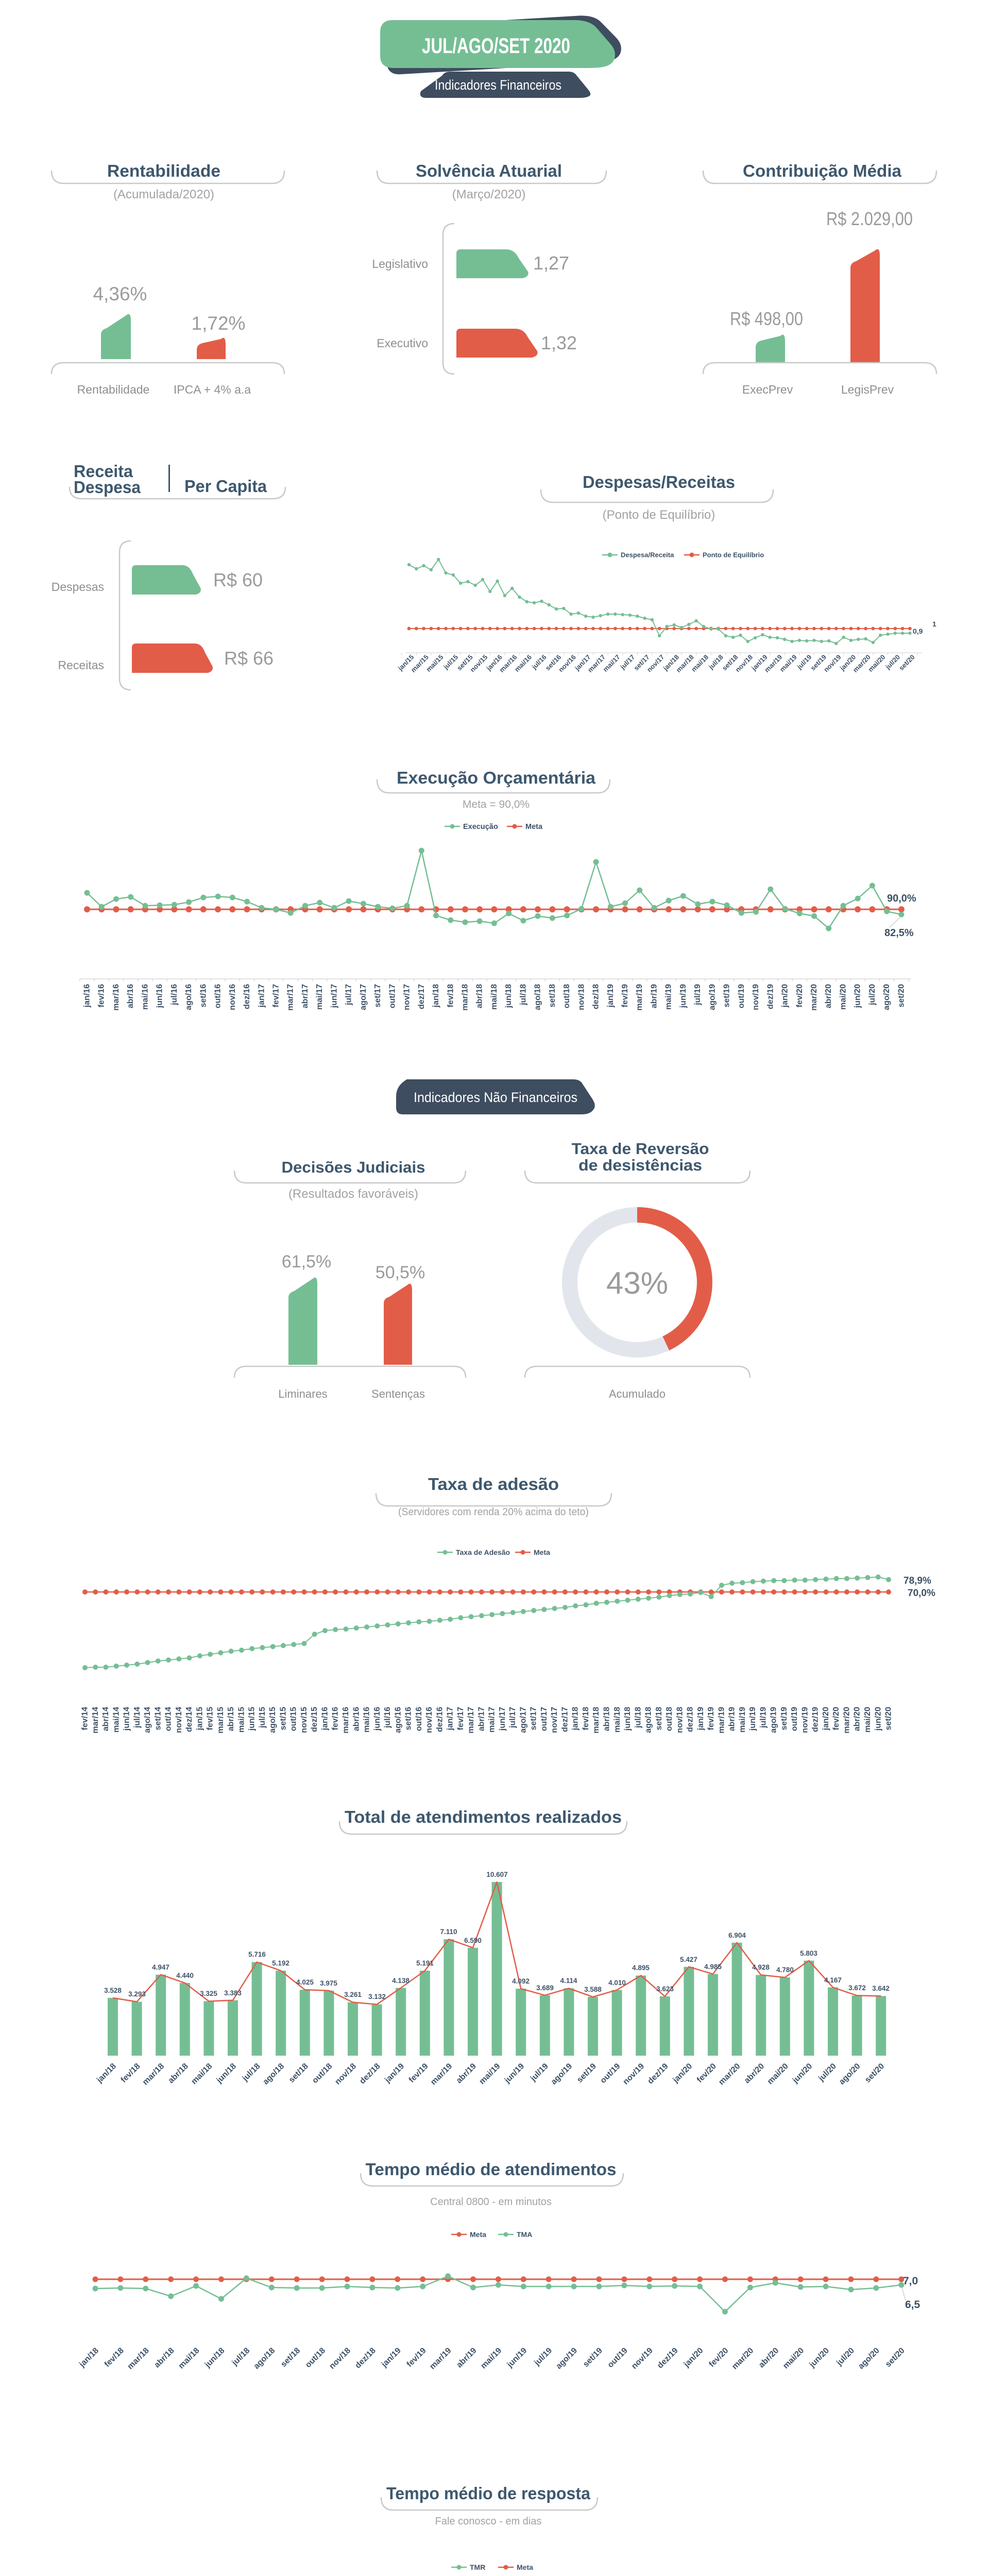 Image resolution: width=989 pixels, height=2576 pixels. What do you see at coordinates (402, 343) in the screenshot?
I see `svg-text: Executivo` at bounding box center [402, 343].